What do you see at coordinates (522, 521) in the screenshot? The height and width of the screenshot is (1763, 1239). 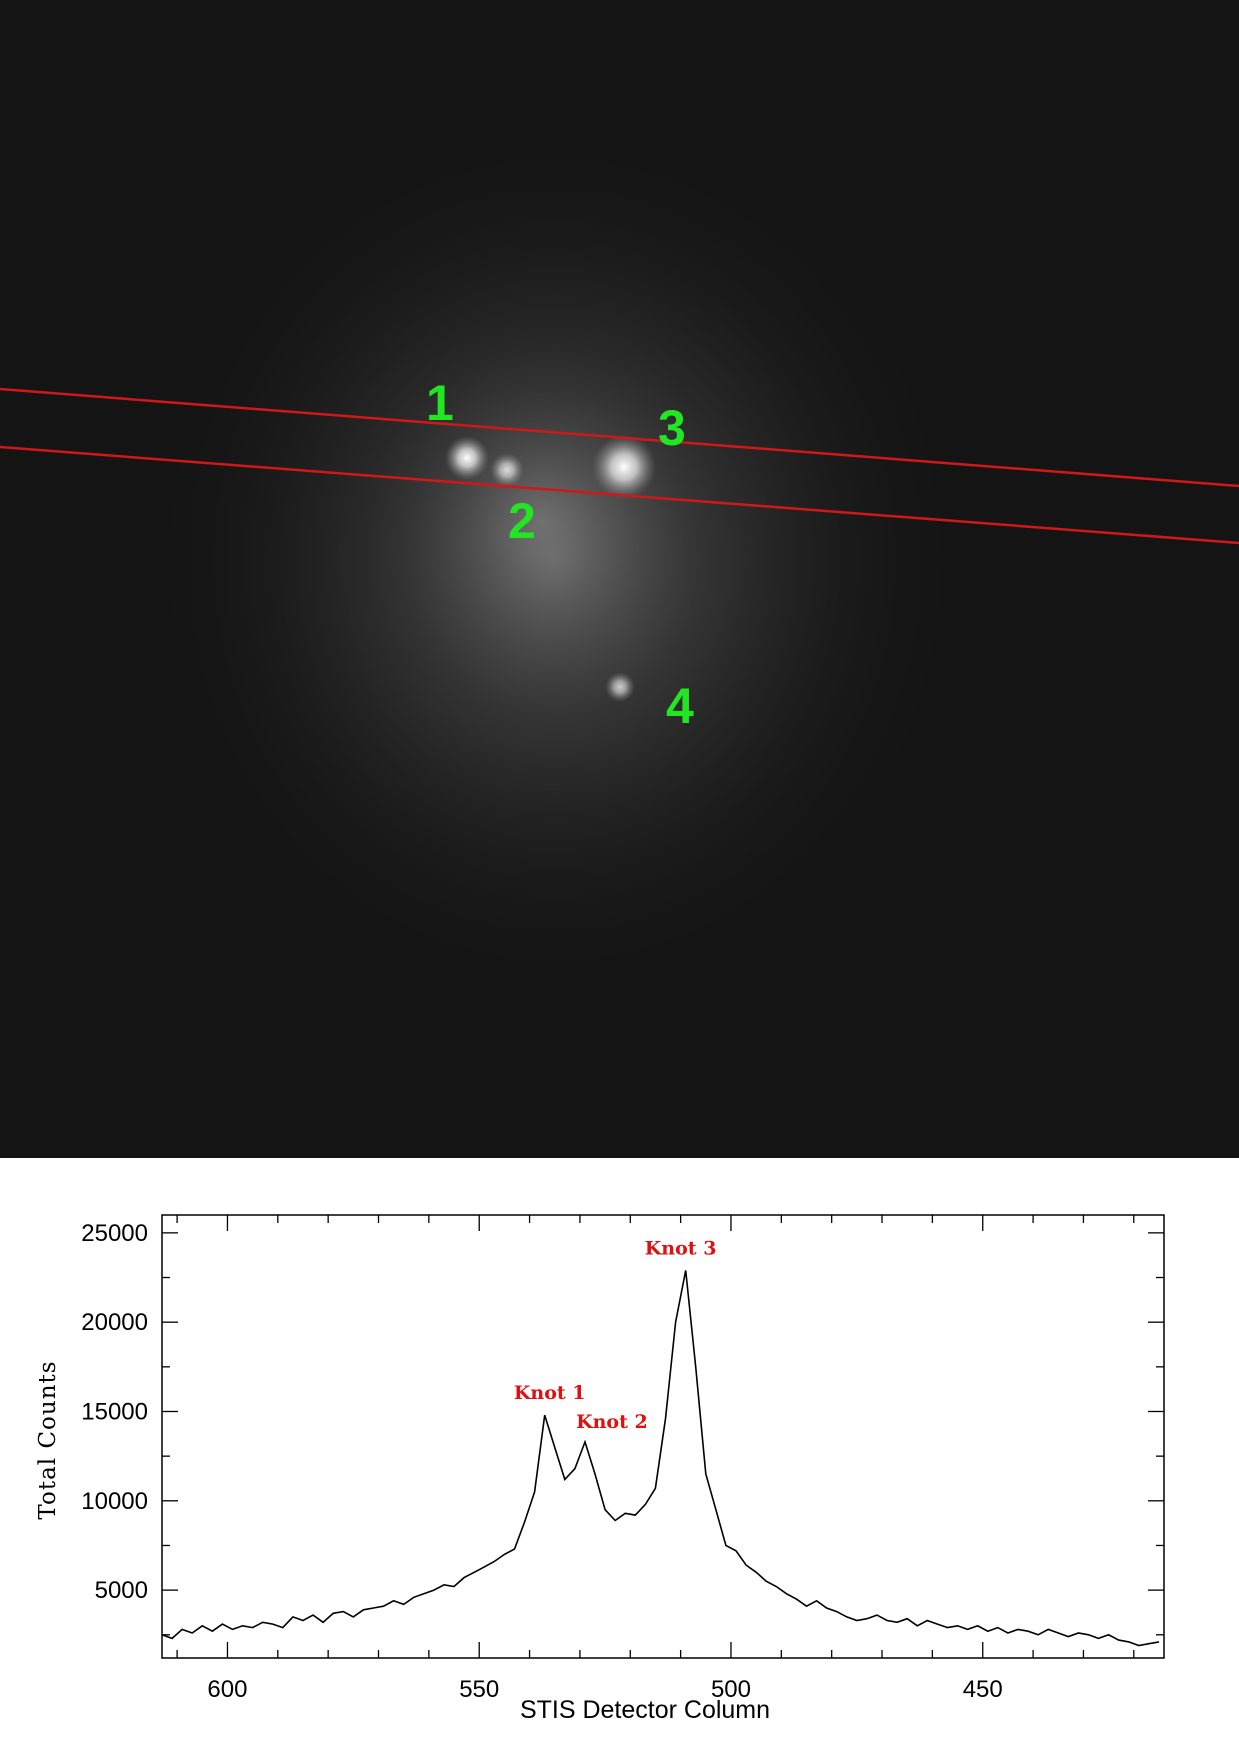 I see `knot-label-2: 2` at bounding box center [522, 521].